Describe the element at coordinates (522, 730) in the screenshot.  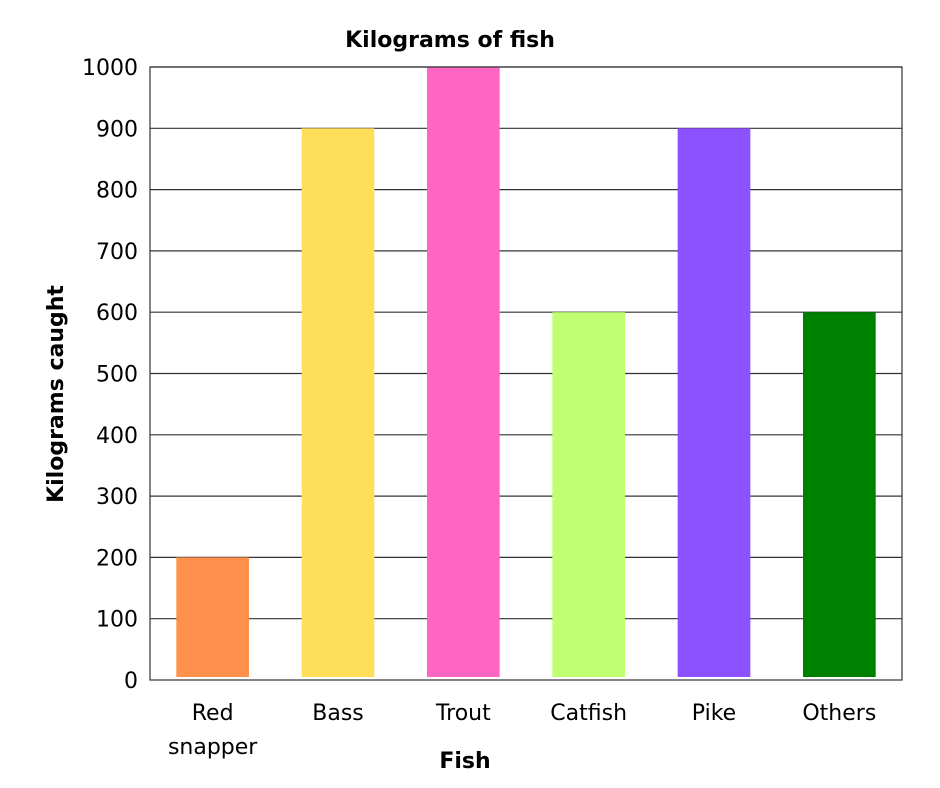
I see `x-axis-ticks: Red snapper Bass Trout Catfish Pike Others` at that location.